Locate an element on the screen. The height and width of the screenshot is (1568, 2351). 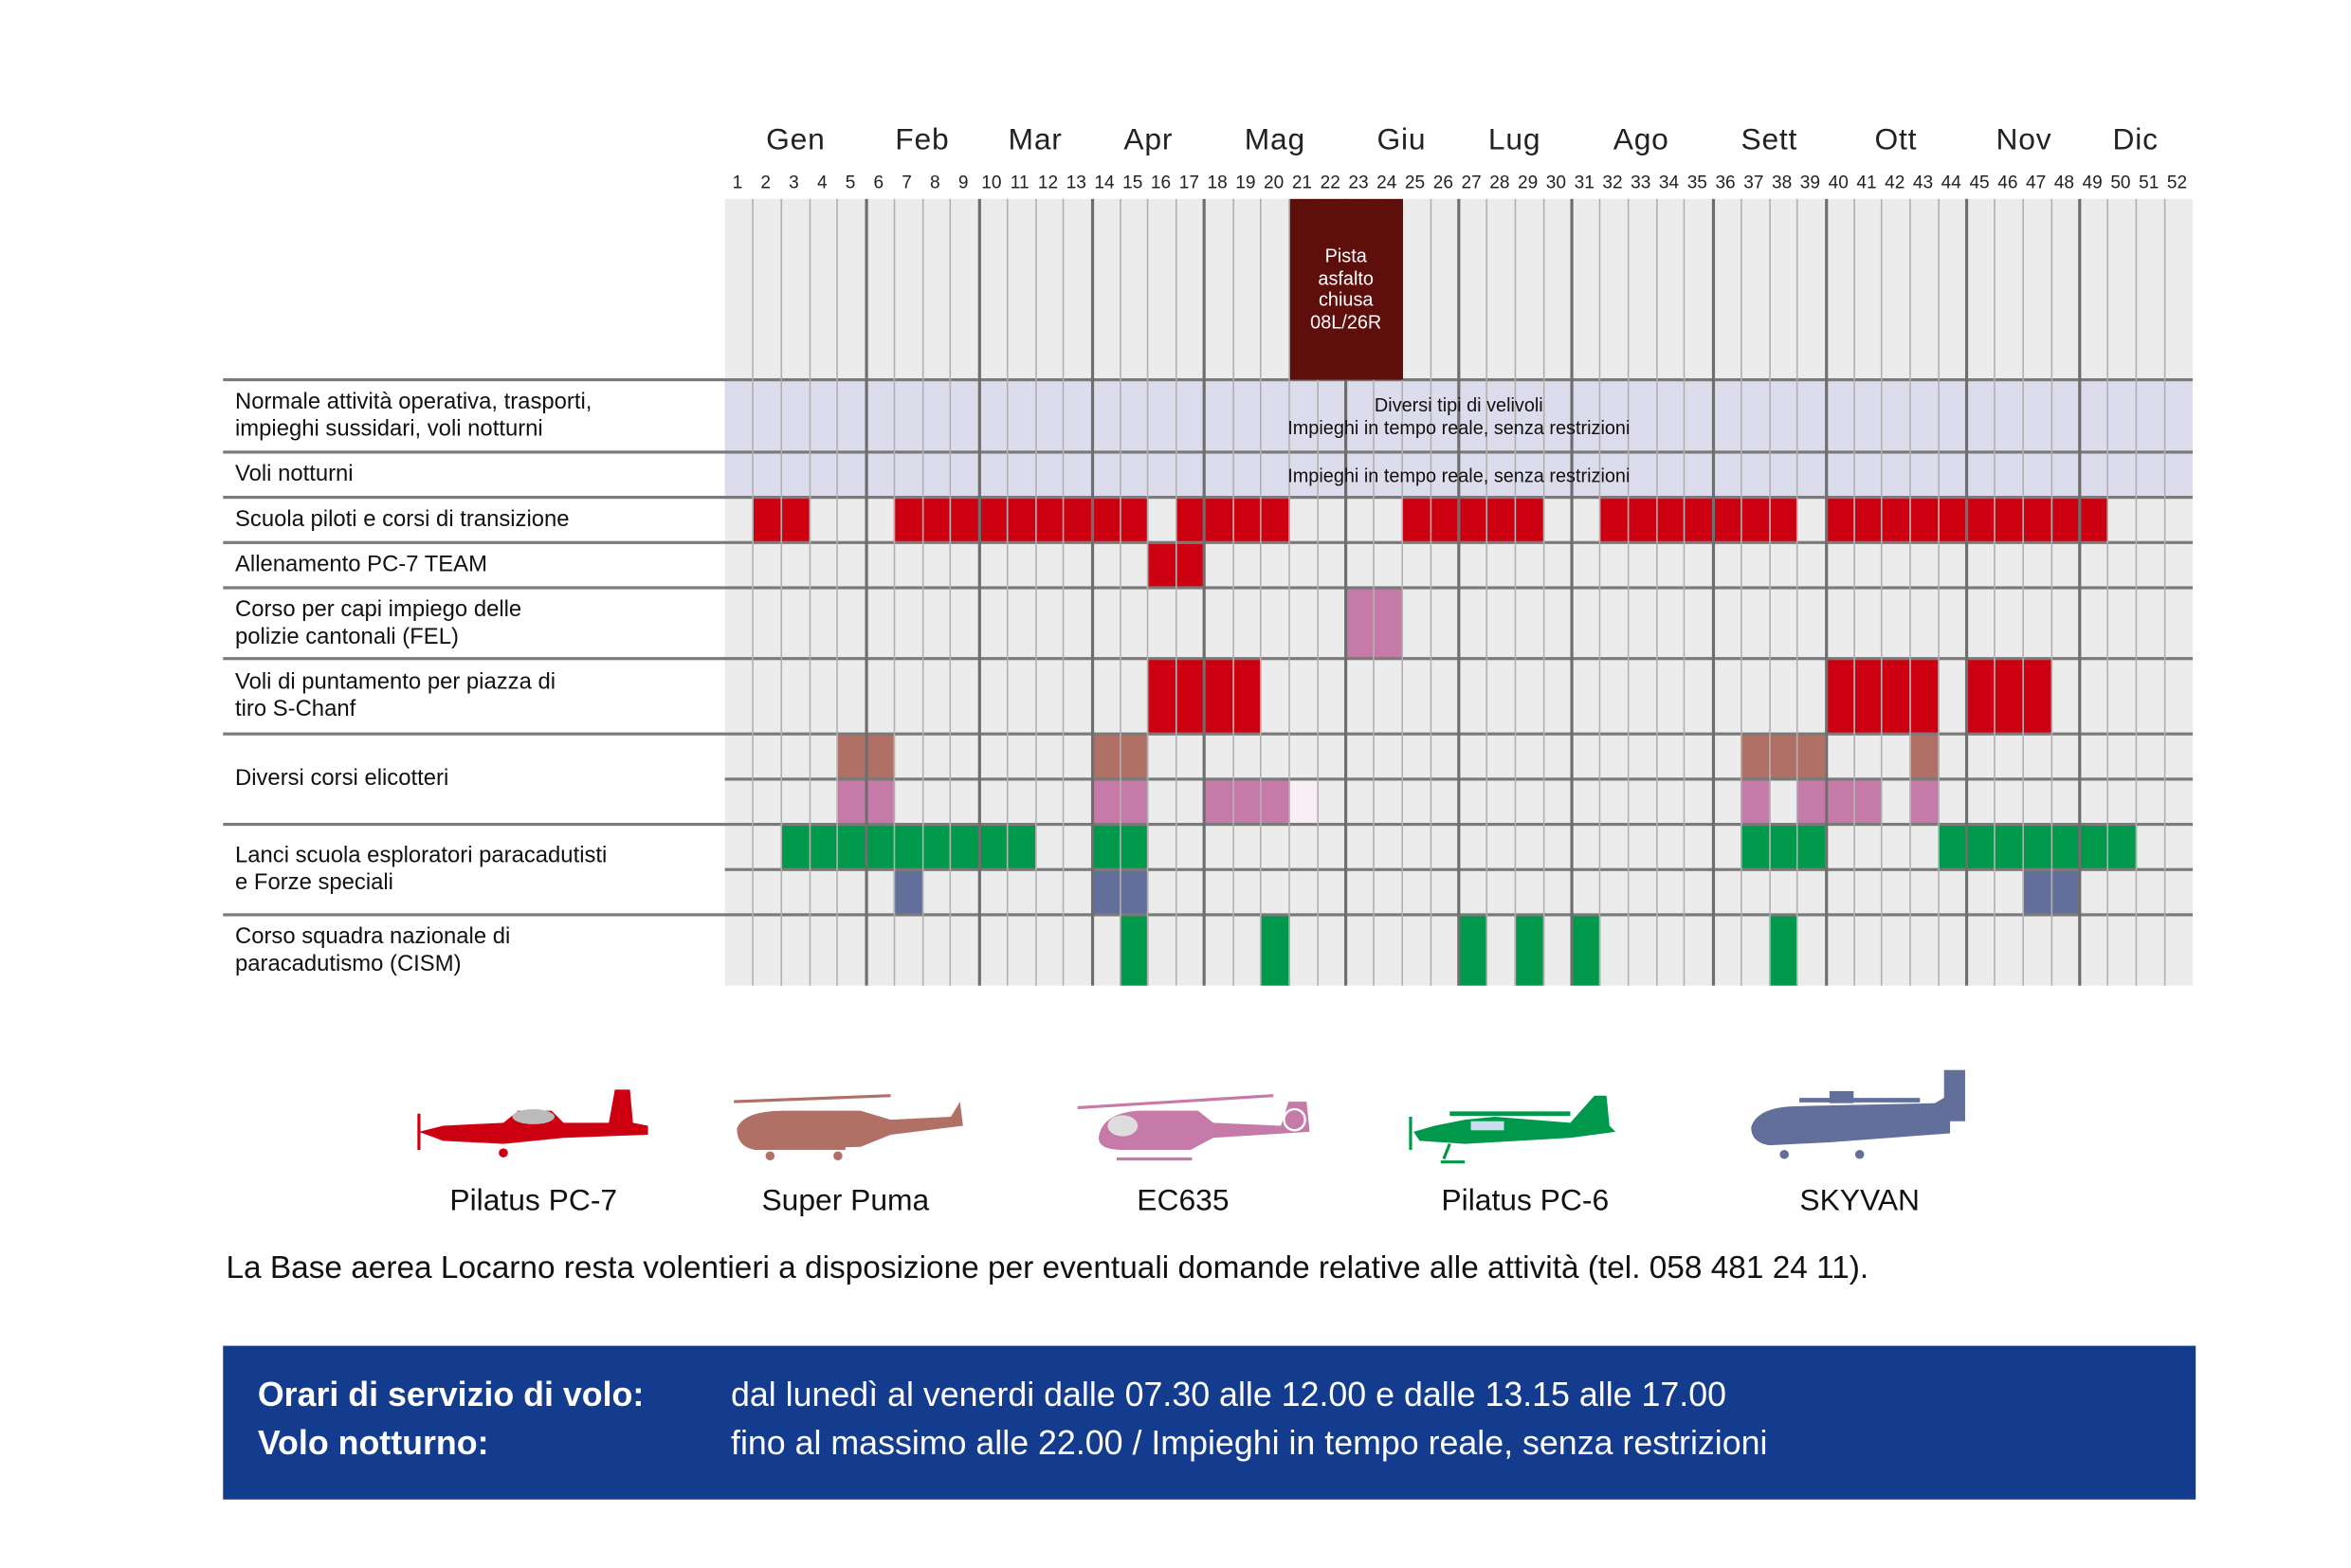
week-number: 19 is located at coordinates (1246, 182).